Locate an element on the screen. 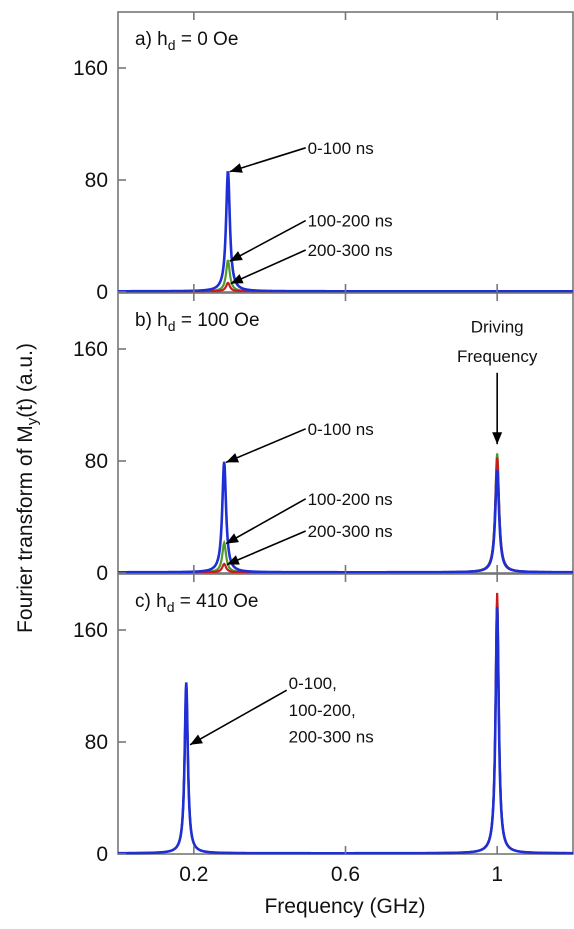  y-axis-title: Fourier transform of My(t) (a.u.) is located at coordinates (27, 488).